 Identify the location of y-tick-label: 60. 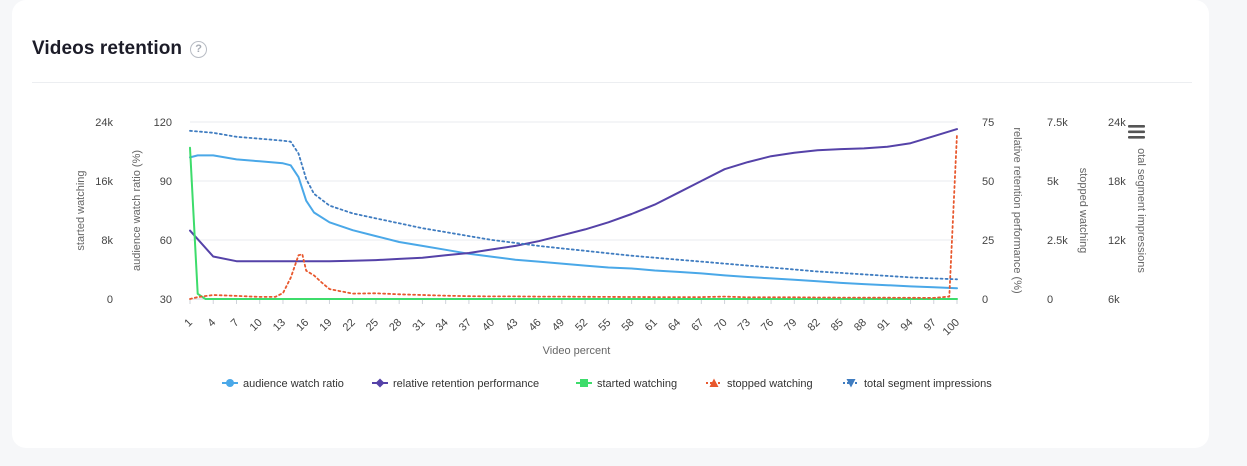
(166, 241).